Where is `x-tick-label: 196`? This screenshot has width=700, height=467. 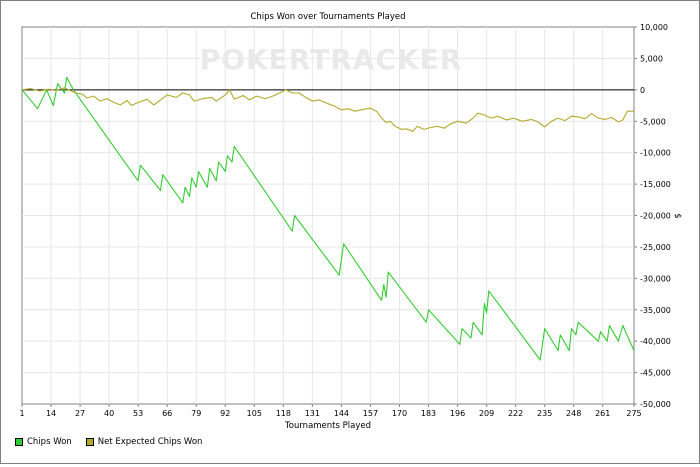
x-tick-label: 196 is located at coordinates (457, 413).